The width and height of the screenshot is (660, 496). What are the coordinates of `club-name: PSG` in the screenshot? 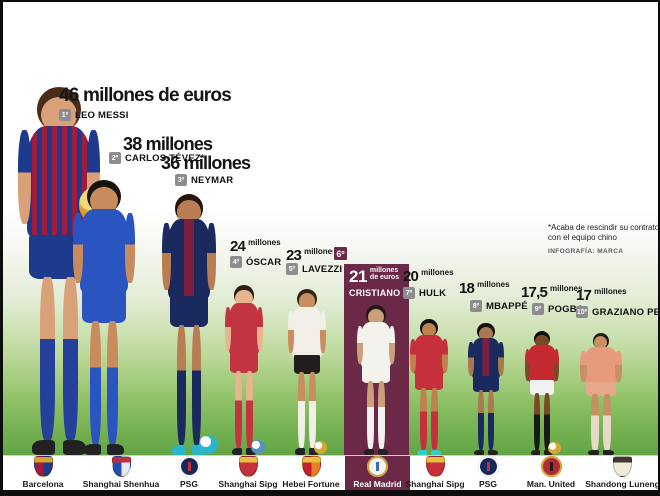 It's located at (189, 484).